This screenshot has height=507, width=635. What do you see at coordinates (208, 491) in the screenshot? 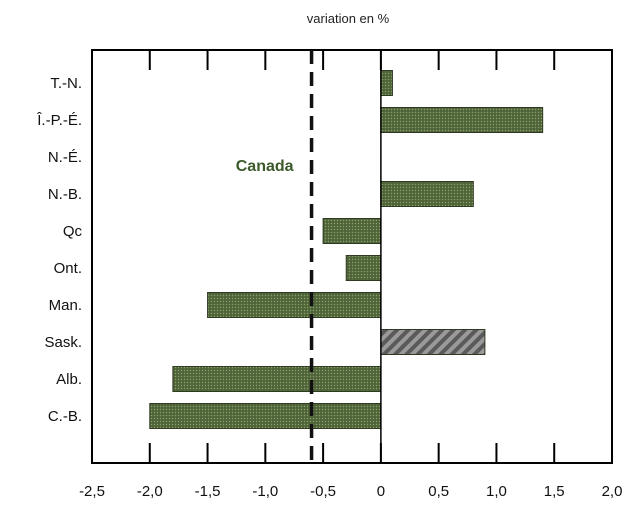
I see `x-tick-label: -1,5` at bounding box center [208, 491].